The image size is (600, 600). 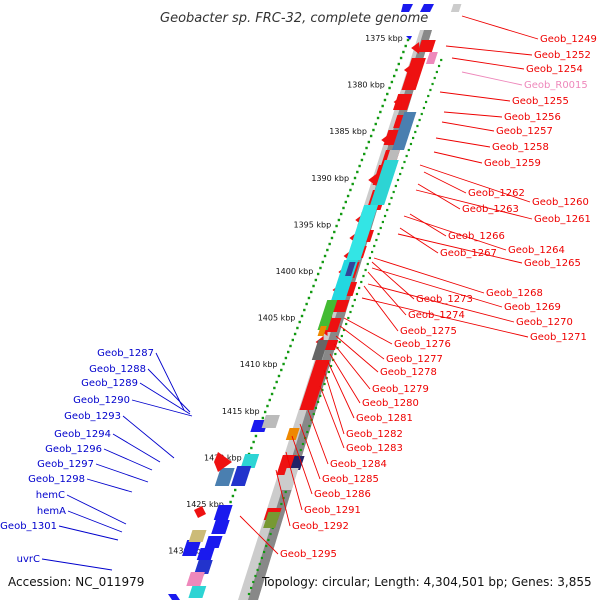 What do you see at coordinates (444, 299) in the screenshot?
I see `gene-label: Geob_1273` at bounding box center [444, 299].